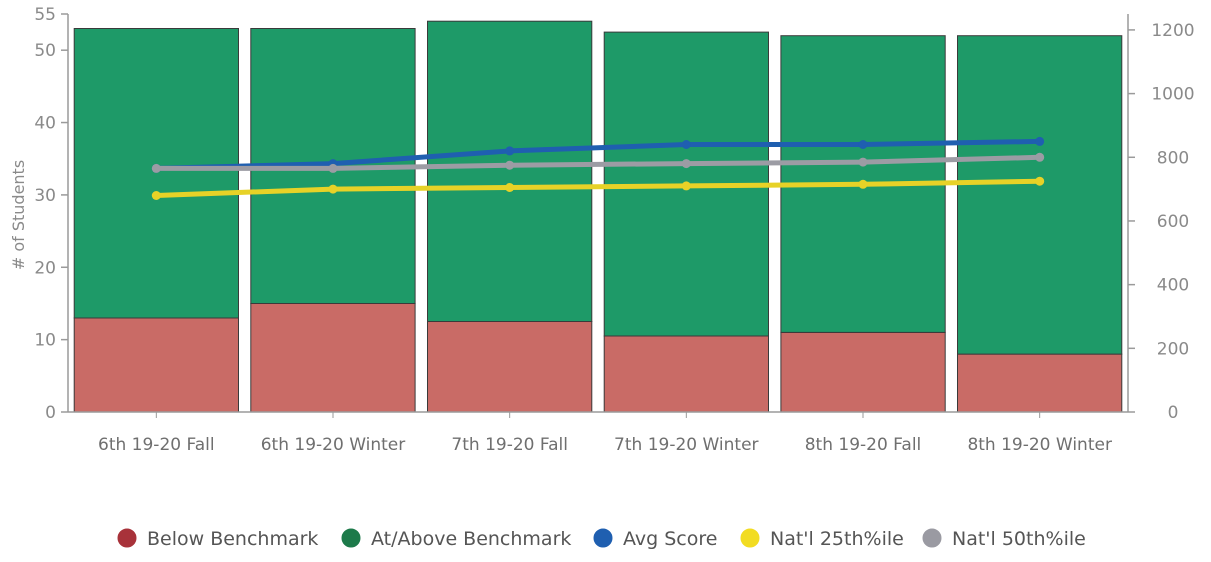 This screenshot has height=562, width=1211. I want to click on left-tick-label-3: 30, so click(45, 196).